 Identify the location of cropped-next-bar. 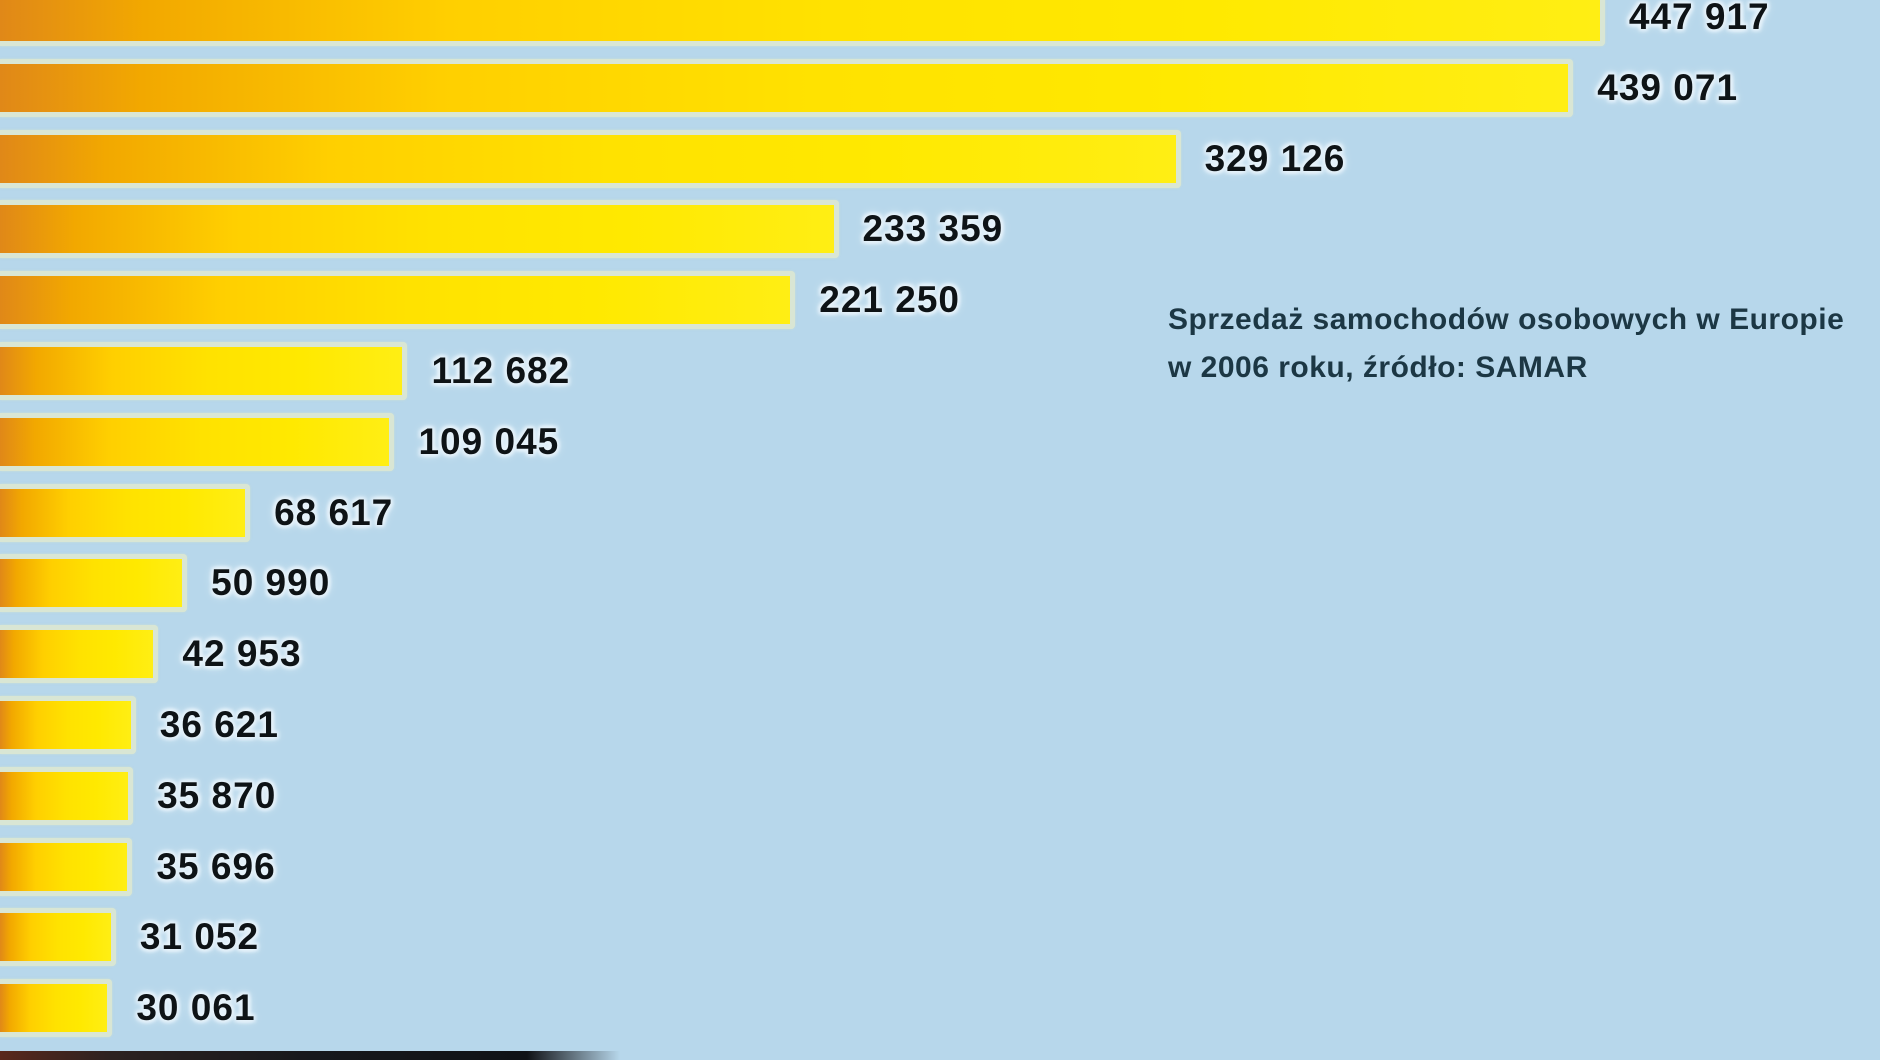
(310, 1055).